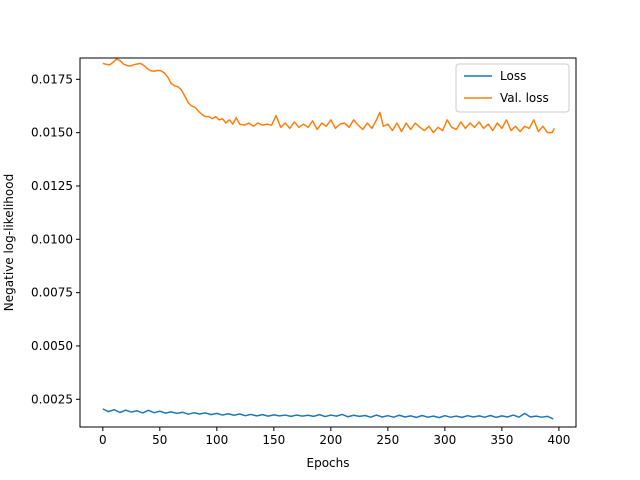 Image resolution: width=640 pixels, height=480 pixels. What do you see at coordinates (52, 79) in the screenshot?
I see `y-tick-label: 0.0175` at bounding box center [52, 79].